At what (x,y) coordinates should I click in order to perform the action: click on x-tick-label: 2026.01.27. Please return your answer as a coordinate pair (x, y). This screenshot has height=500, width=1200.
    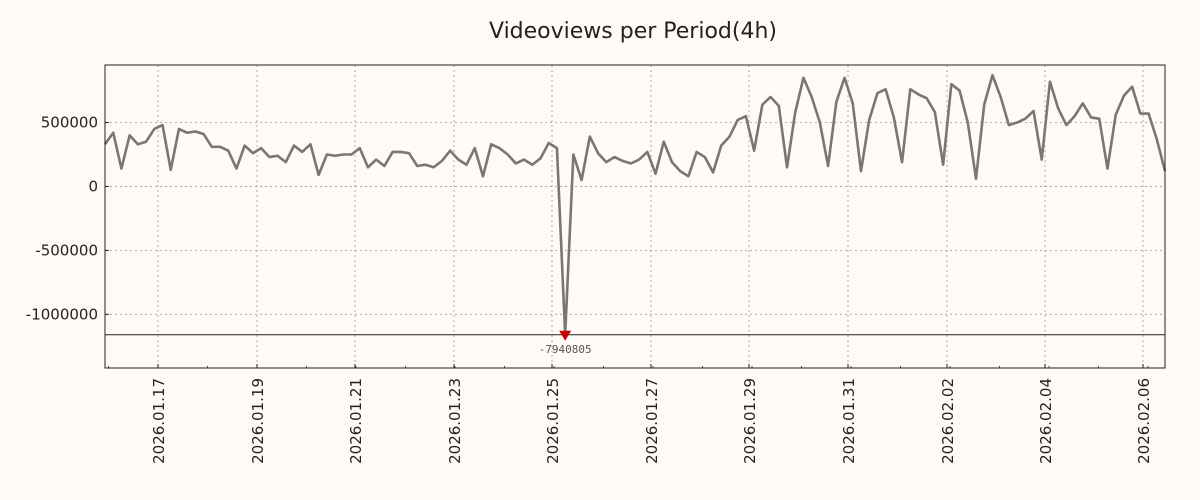
    Looking at the image, I should click on (652, 421).